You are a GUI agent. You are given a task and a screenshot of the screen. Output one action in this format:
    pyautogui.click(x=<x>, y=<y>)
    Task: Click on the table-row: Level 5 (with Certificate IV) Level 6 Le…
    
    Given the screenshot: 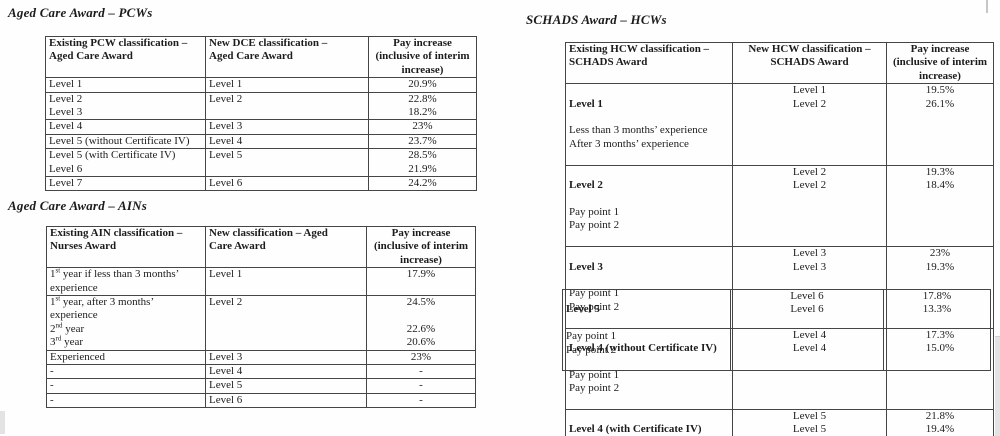 What is the action you would take?
    pyautogui.click(x=261, y=163)
    